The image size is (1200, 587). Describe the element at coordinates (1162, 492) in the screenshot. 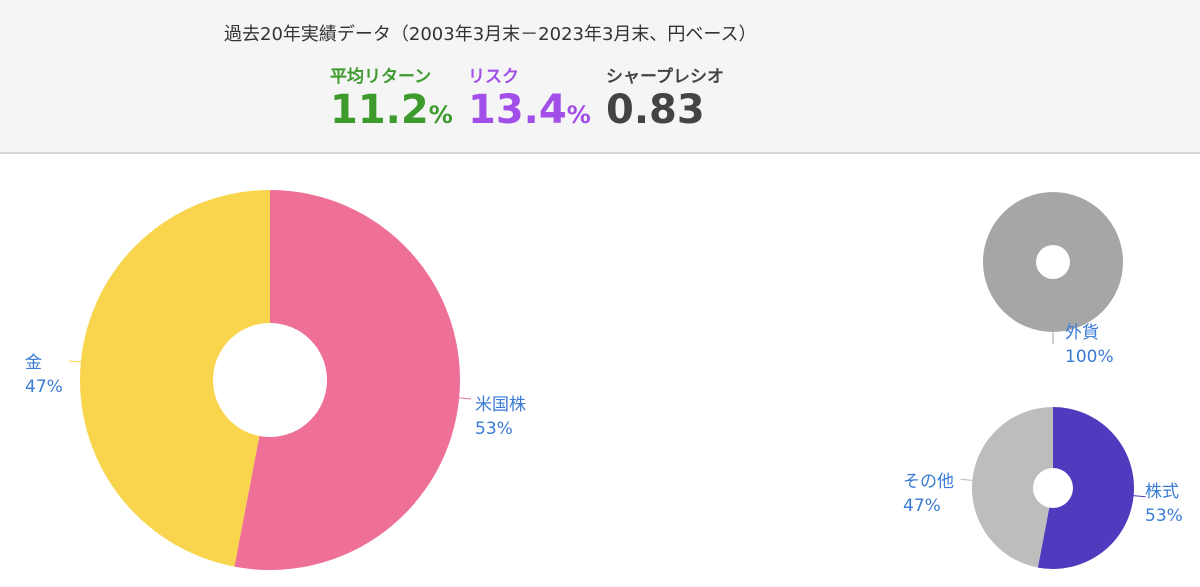

I see `slice-label: 株式` at that location.